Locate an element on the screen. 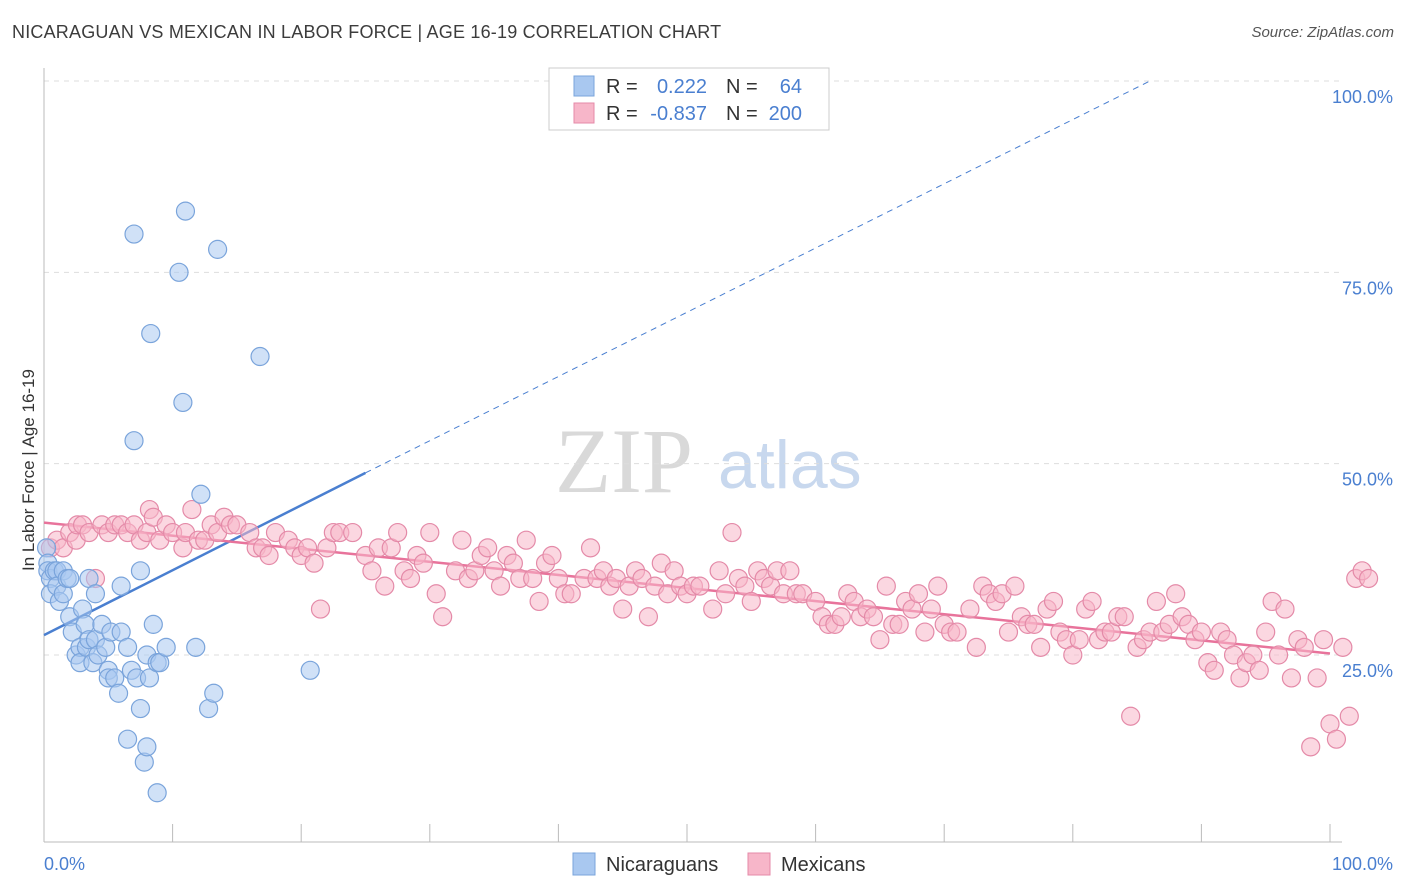 The image size is (1406, 892). legend-n-label-2: N = is located at coordinates (742, 114).